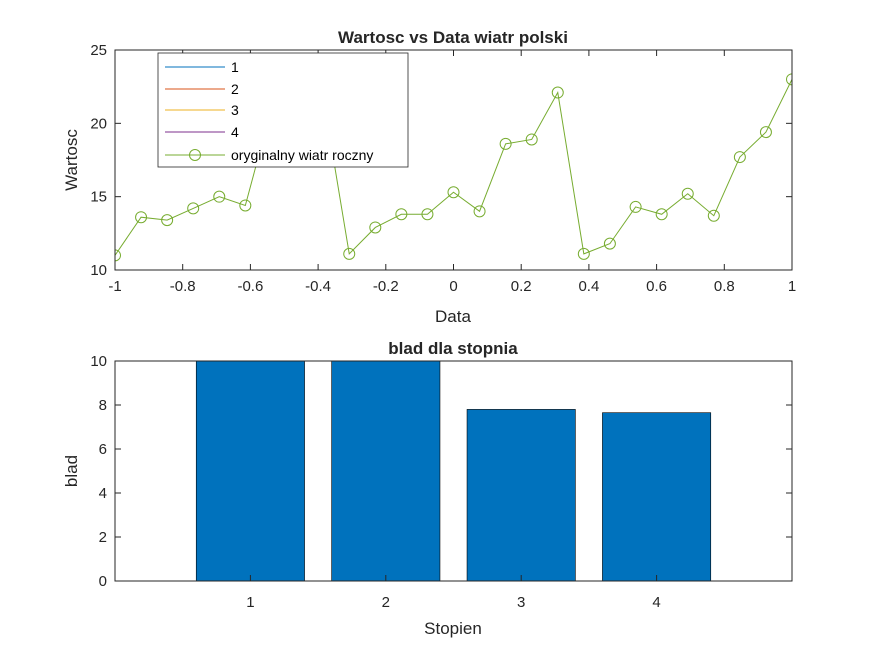 The width and height of the screenshot is (875, 656). Describe the element at coordinates (250, 286) in the screenshot. I see `x-tick-label: -0.6` at that location.